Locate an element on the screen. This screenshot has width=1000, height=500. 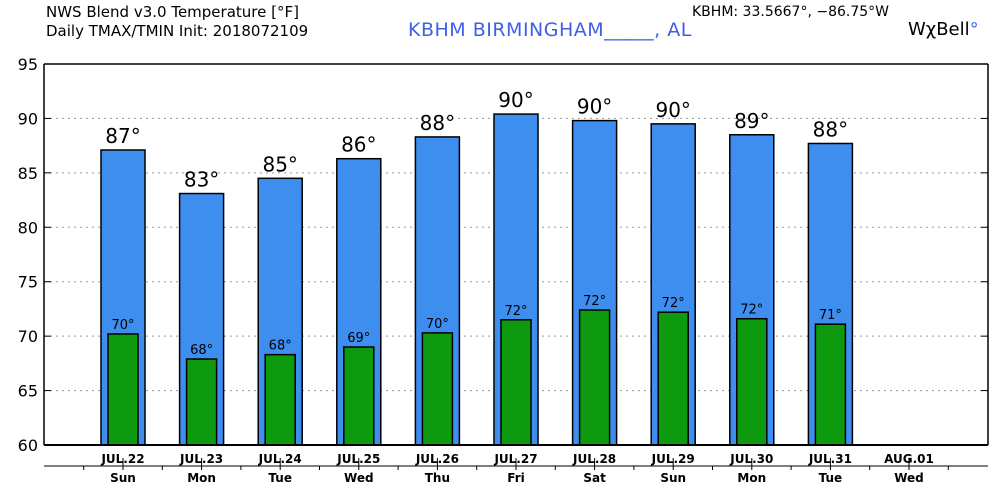
x-date-label: JUL.27 is located at coordinates (515, 459).